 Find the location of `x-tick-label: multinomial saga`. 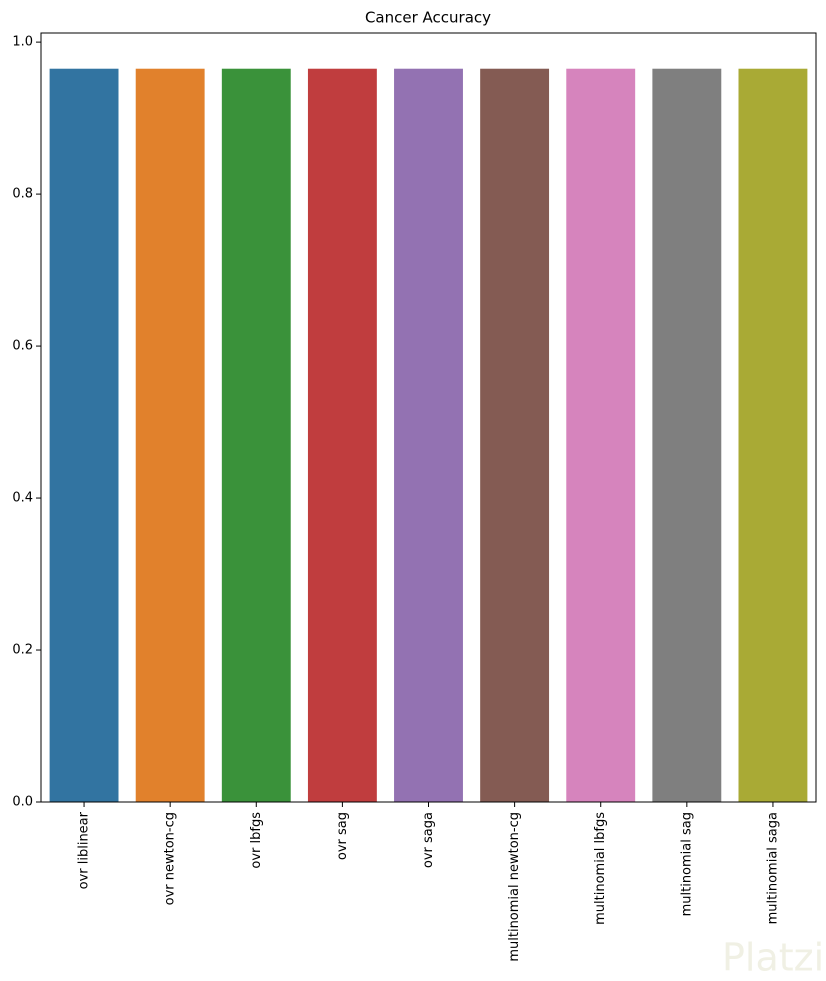

x-tick-label: multinomial saga is located at coordinates (772, 868).